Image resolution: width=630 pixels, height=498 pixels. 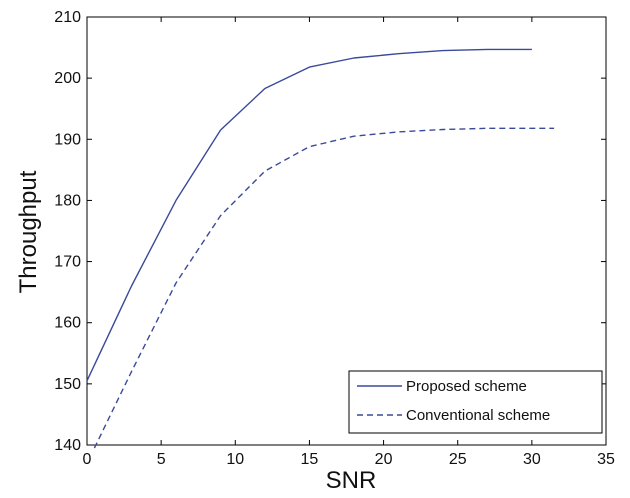 What do you see at coordinates (67, 323) in the screenshot?
I see `y-tick-label: 160` at bounding box center [67, 323].